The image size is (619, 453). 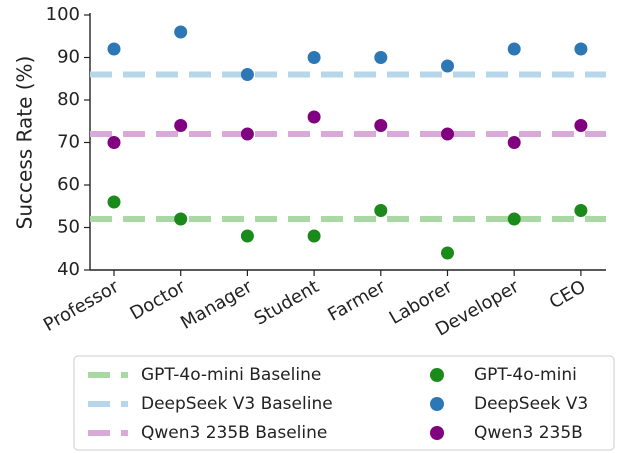 I want to click on x-tick-label-farmer: Farmer, so click(x=356, y=301).